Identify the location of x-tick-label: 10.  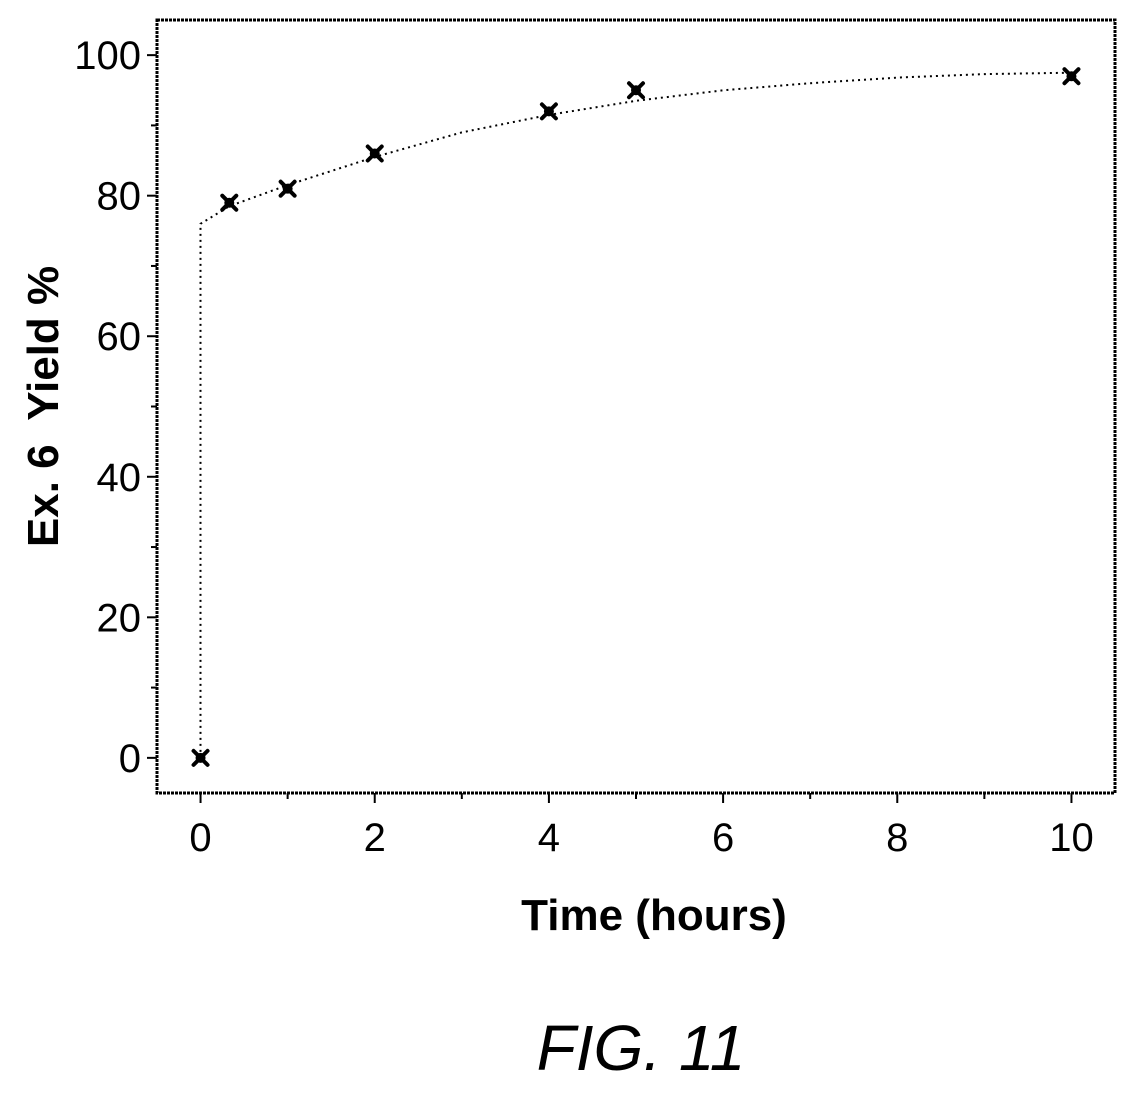
(1071, 838).